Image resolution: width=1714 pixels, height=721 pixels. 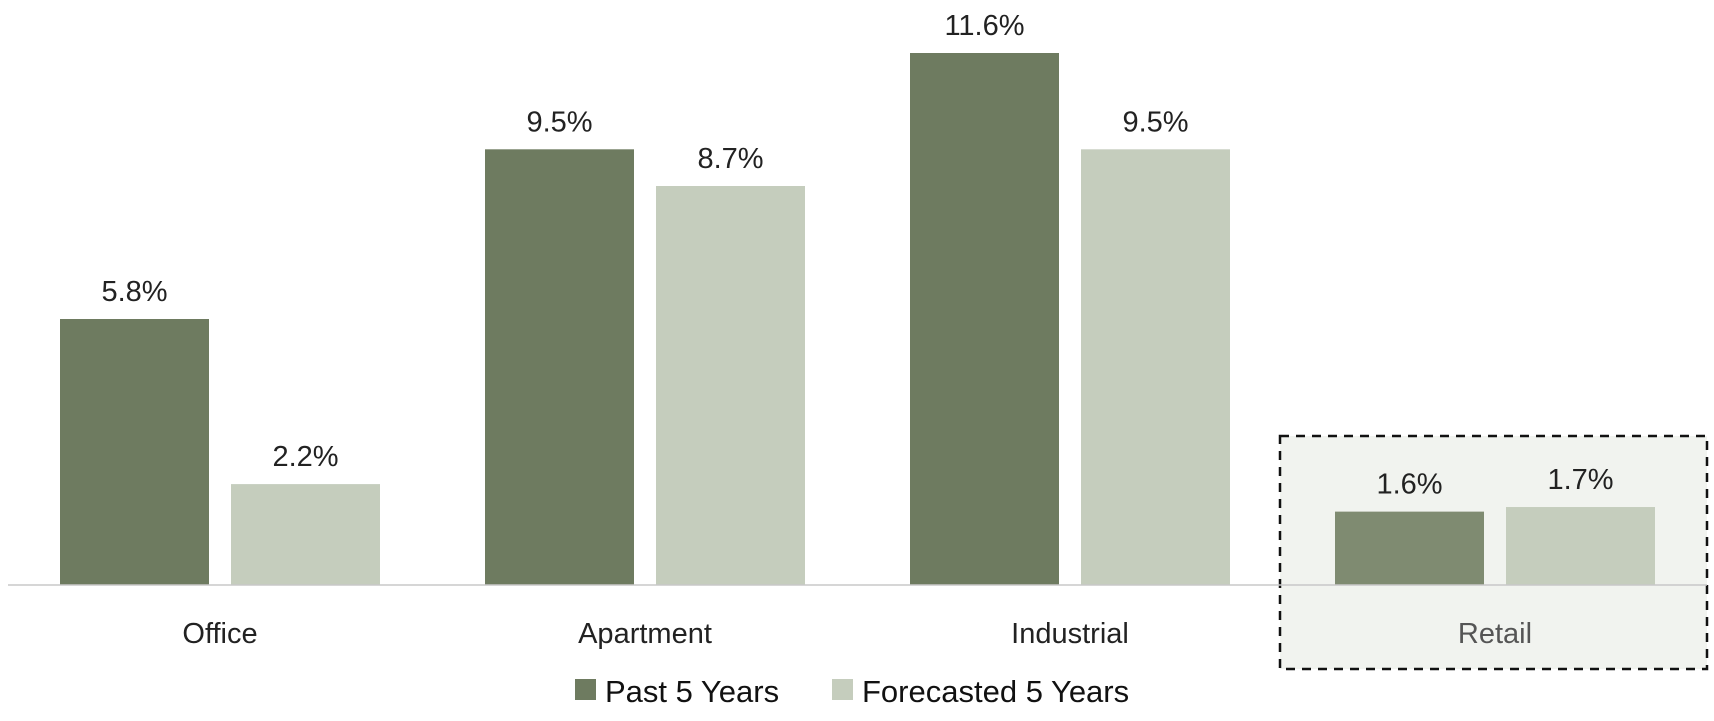 I want to click on data-label-office-past: 5.8%, so click(x=134, y=292).